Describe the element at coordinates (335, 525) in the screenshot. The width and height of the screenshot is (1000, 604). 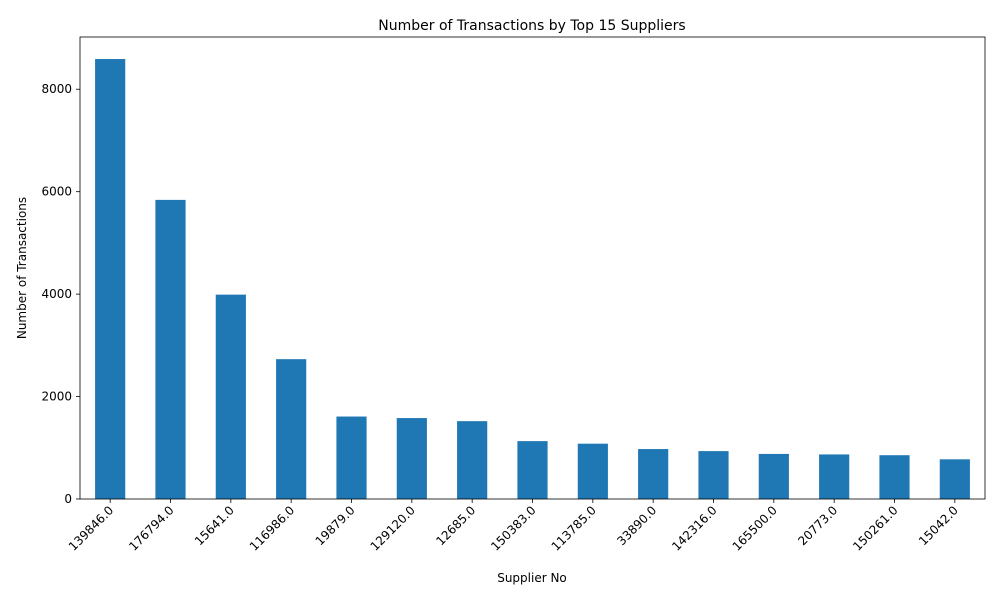
I see `x-tick-label: 19879.0` at that location.